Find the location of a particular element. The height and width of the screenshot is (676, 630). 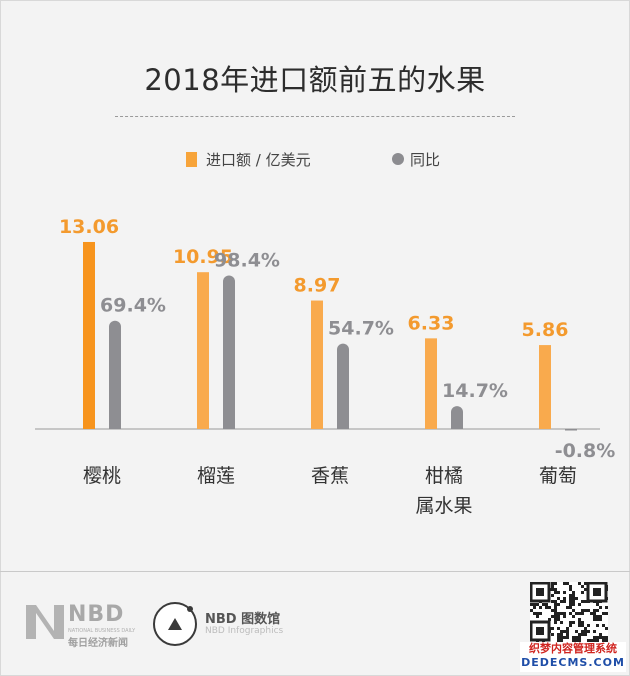

qr-code-icon is located at coordinates (569, 612).